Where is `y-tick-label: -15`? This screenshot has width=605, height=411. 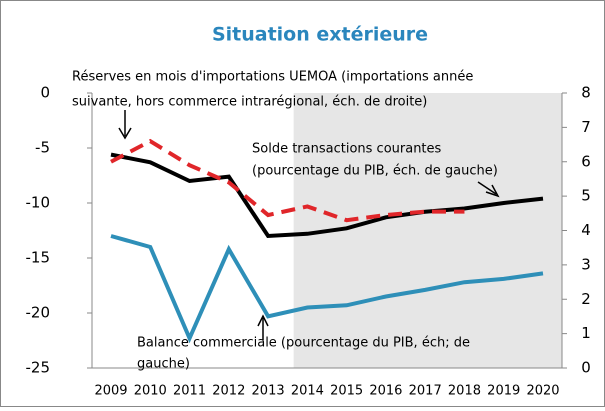 y-tick-label: -15 is located at coordinates (38, 258).